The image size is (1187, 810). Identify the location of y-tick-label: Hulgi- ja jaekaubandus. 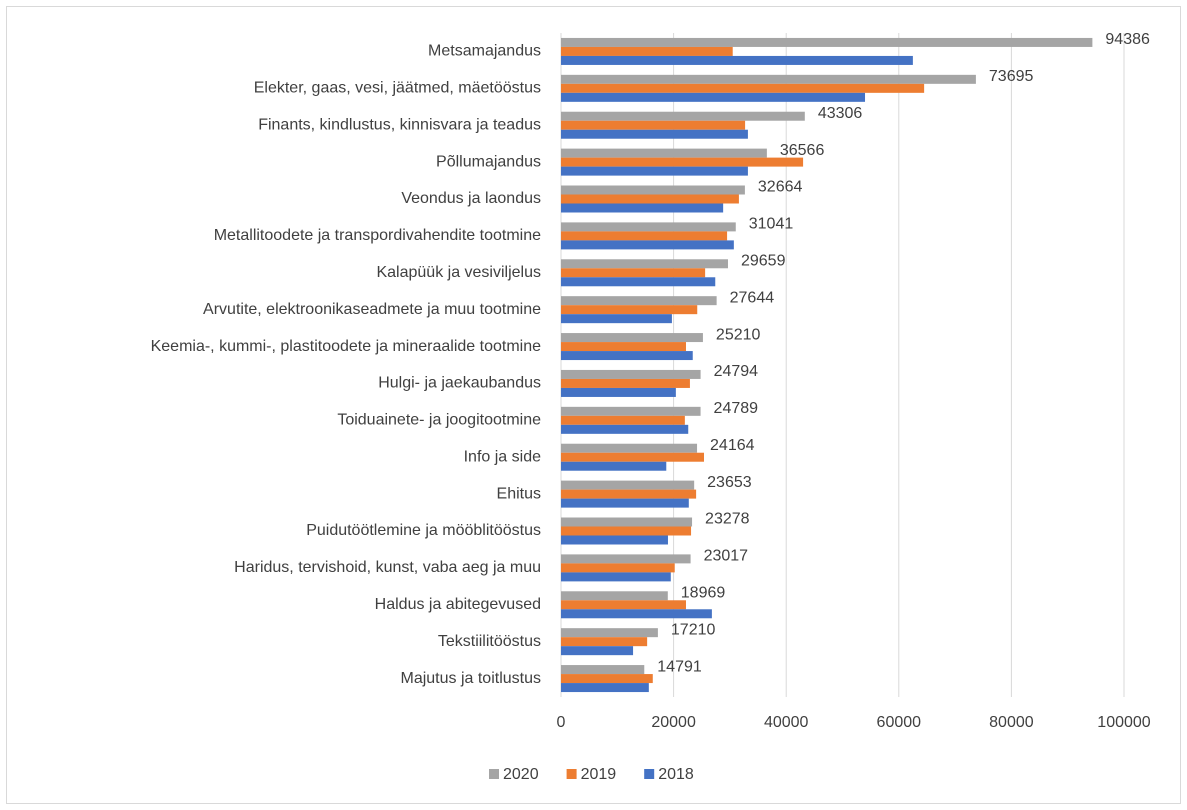
(459, 383).